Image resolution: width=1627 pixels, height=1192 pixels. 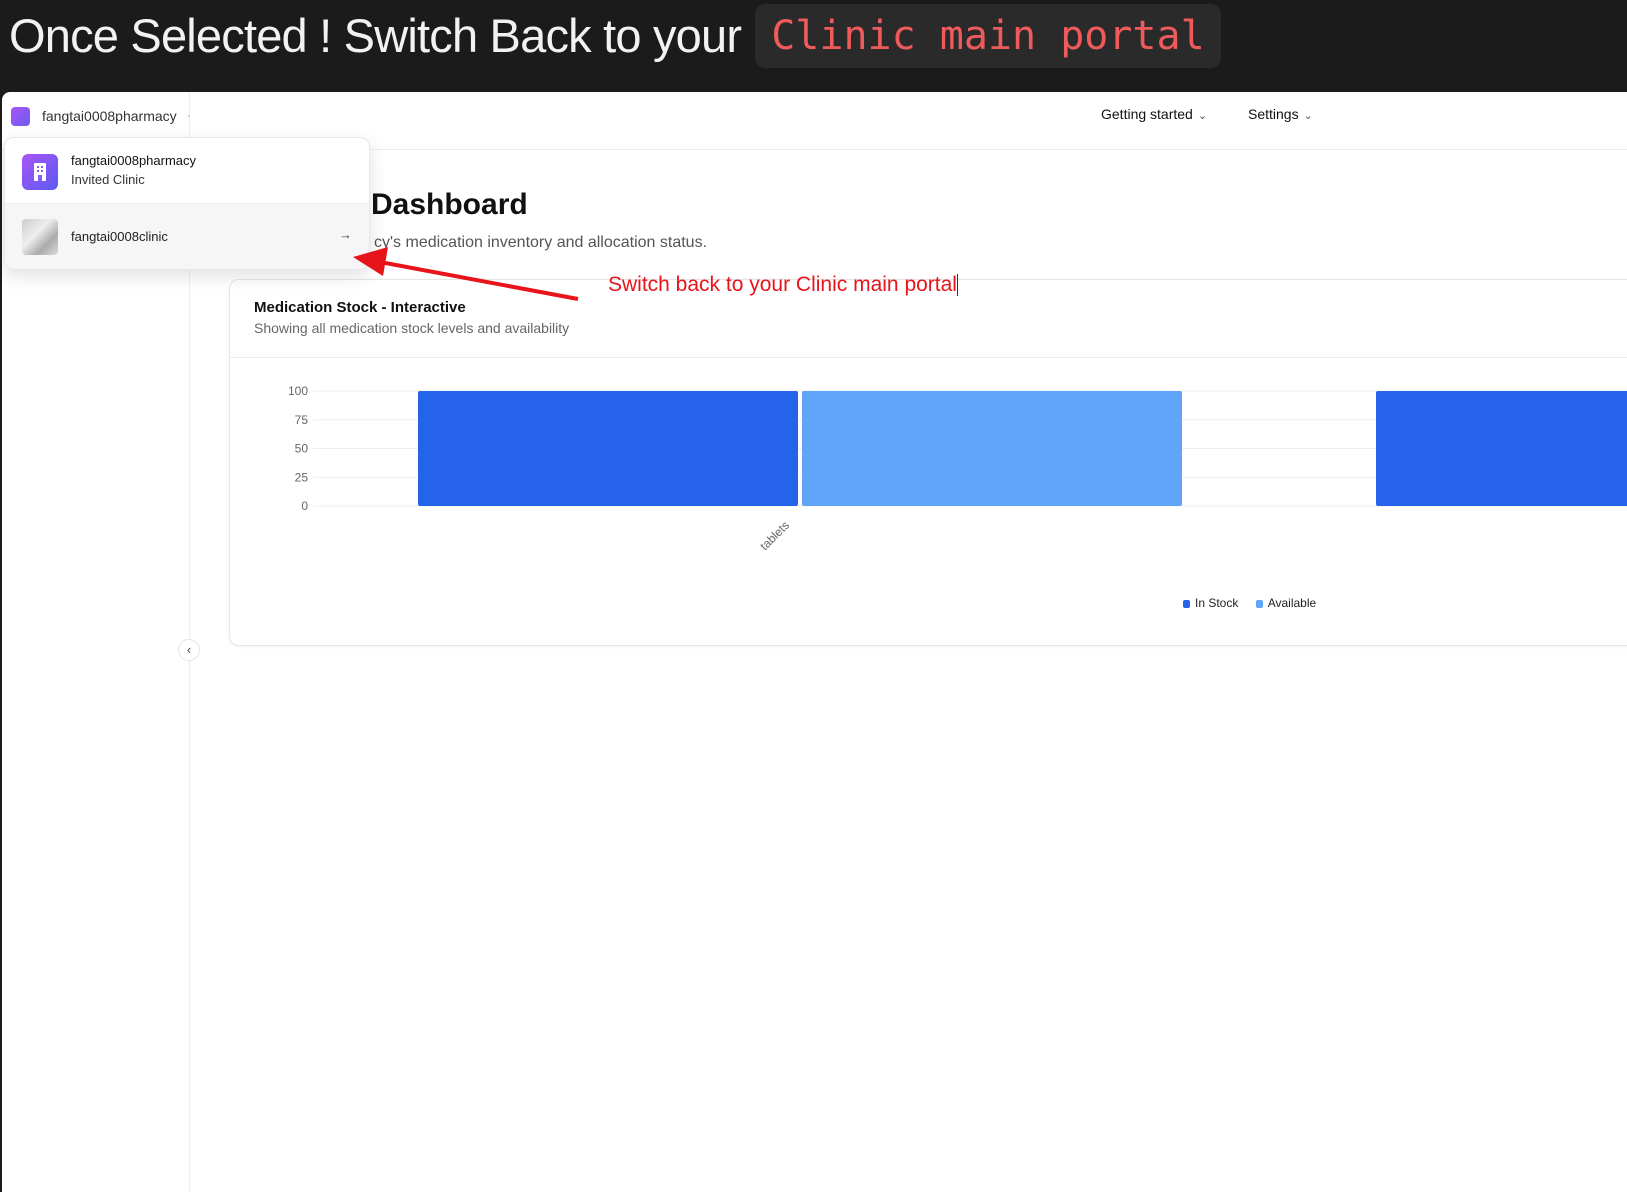 I want to click on nav-label: Settings, so click(x=1273, y=114).